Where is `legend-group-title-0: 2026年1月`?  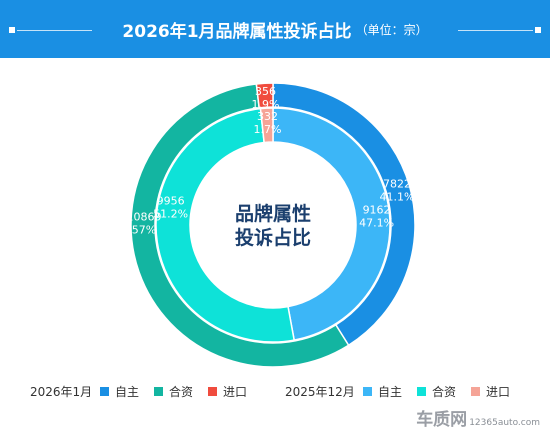
legend-group-title-0: 2026年1月 is located at coordinates (61, 392).